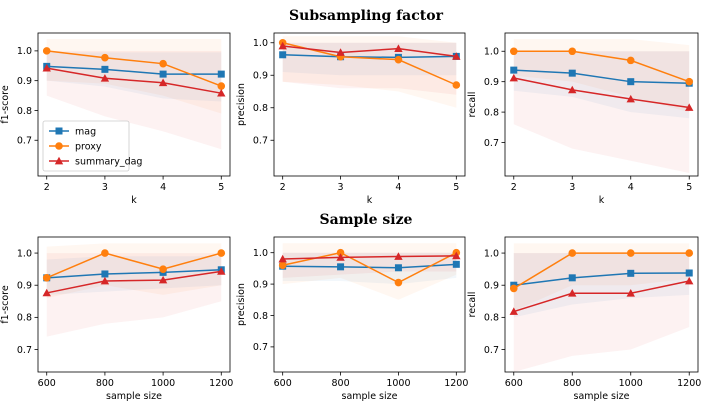 This screenshot has height=409, width=706. I want to click on section-title-subsampling: Subsampling factor, so click(366, 16).